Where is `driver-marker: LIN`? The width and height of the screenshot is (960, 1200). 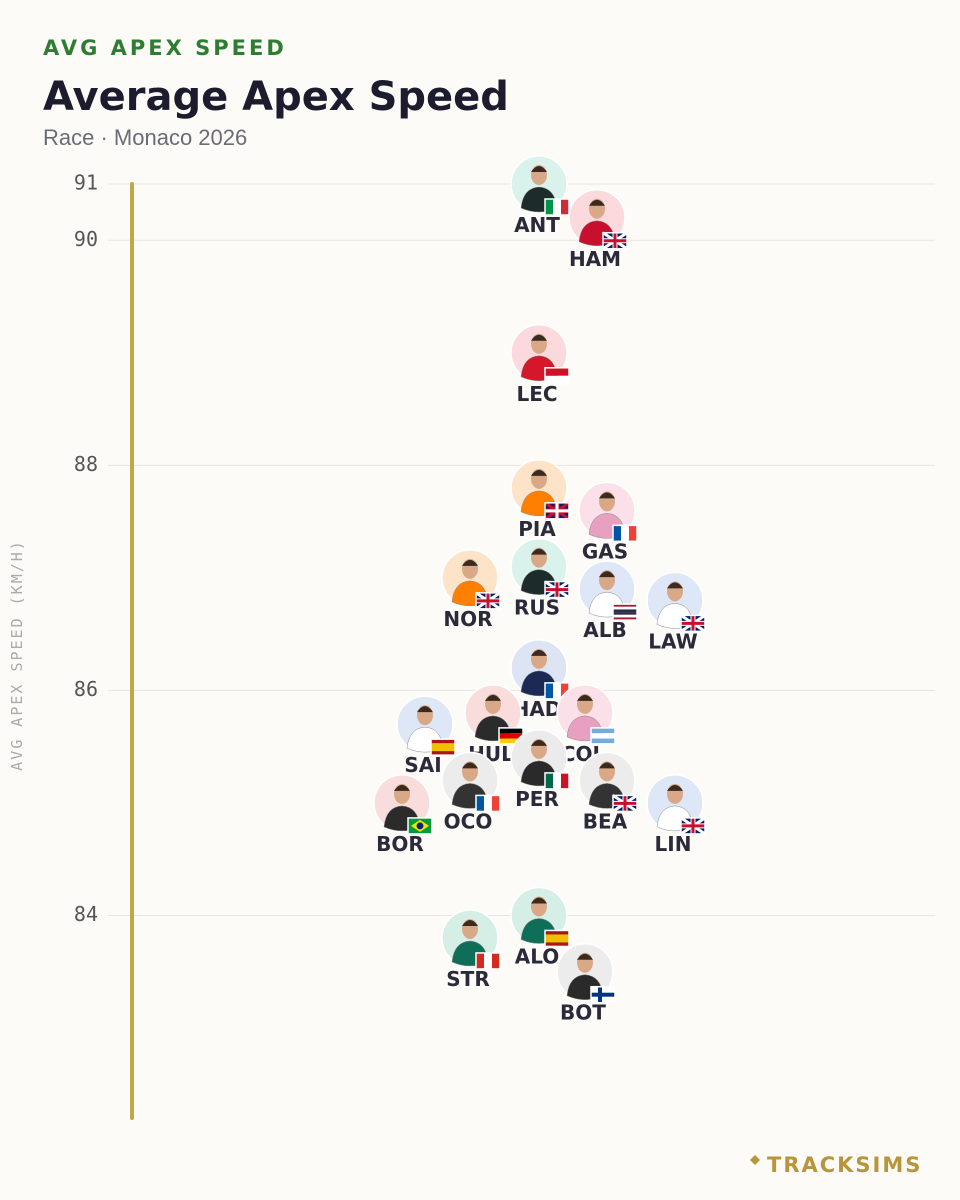
driver-marker: LIN is located at coordinates (676, 815).